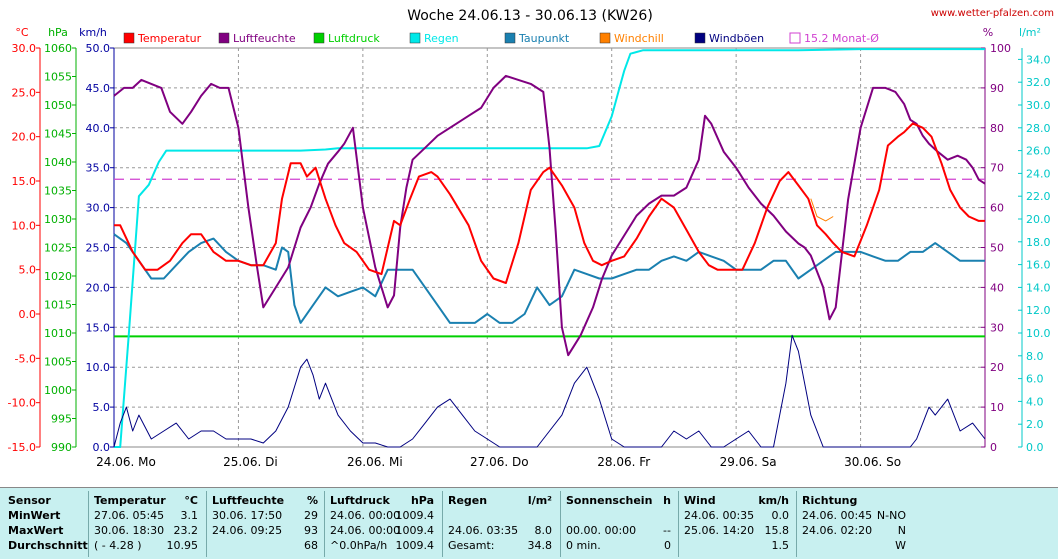 The height and width of the screenshot is (559, 1058). What do you see at coordinates (468, 500) in the screenshot?
I see `stats-group-name: Regen` at bounding box center [468, 500].